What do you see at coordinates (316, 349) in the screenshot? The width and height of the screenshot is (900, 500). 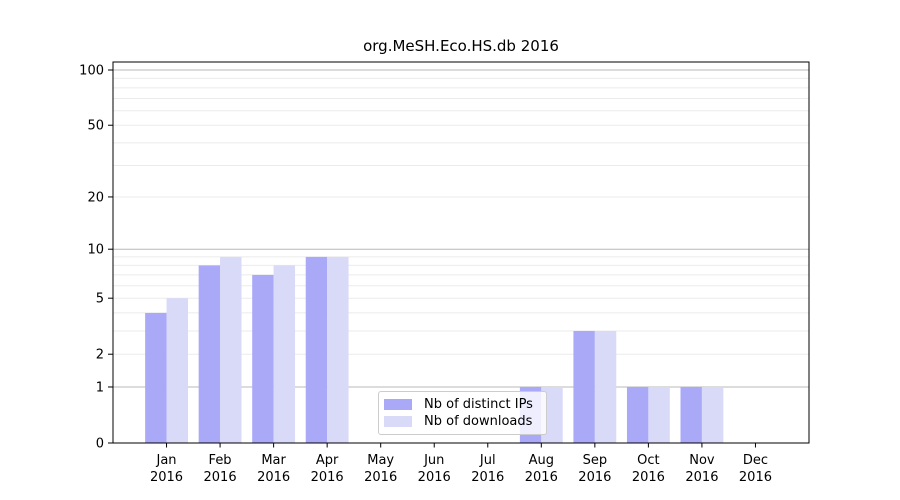 I see `bar-apr-distinct-ips` at bounding box center [316, 349].